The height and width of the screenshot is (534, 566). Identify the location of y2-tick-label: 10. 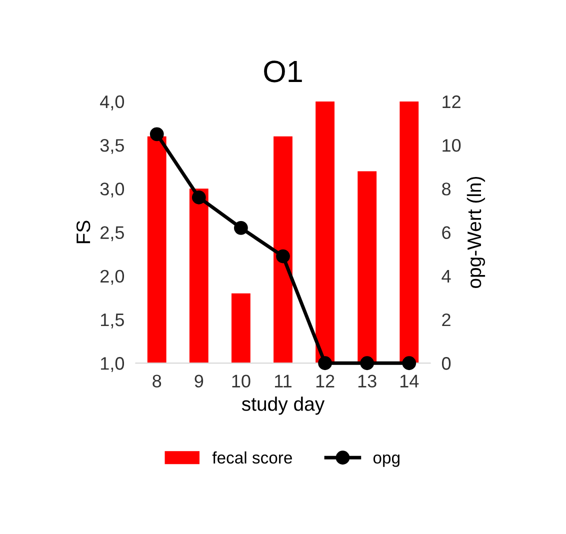
(451, 145).